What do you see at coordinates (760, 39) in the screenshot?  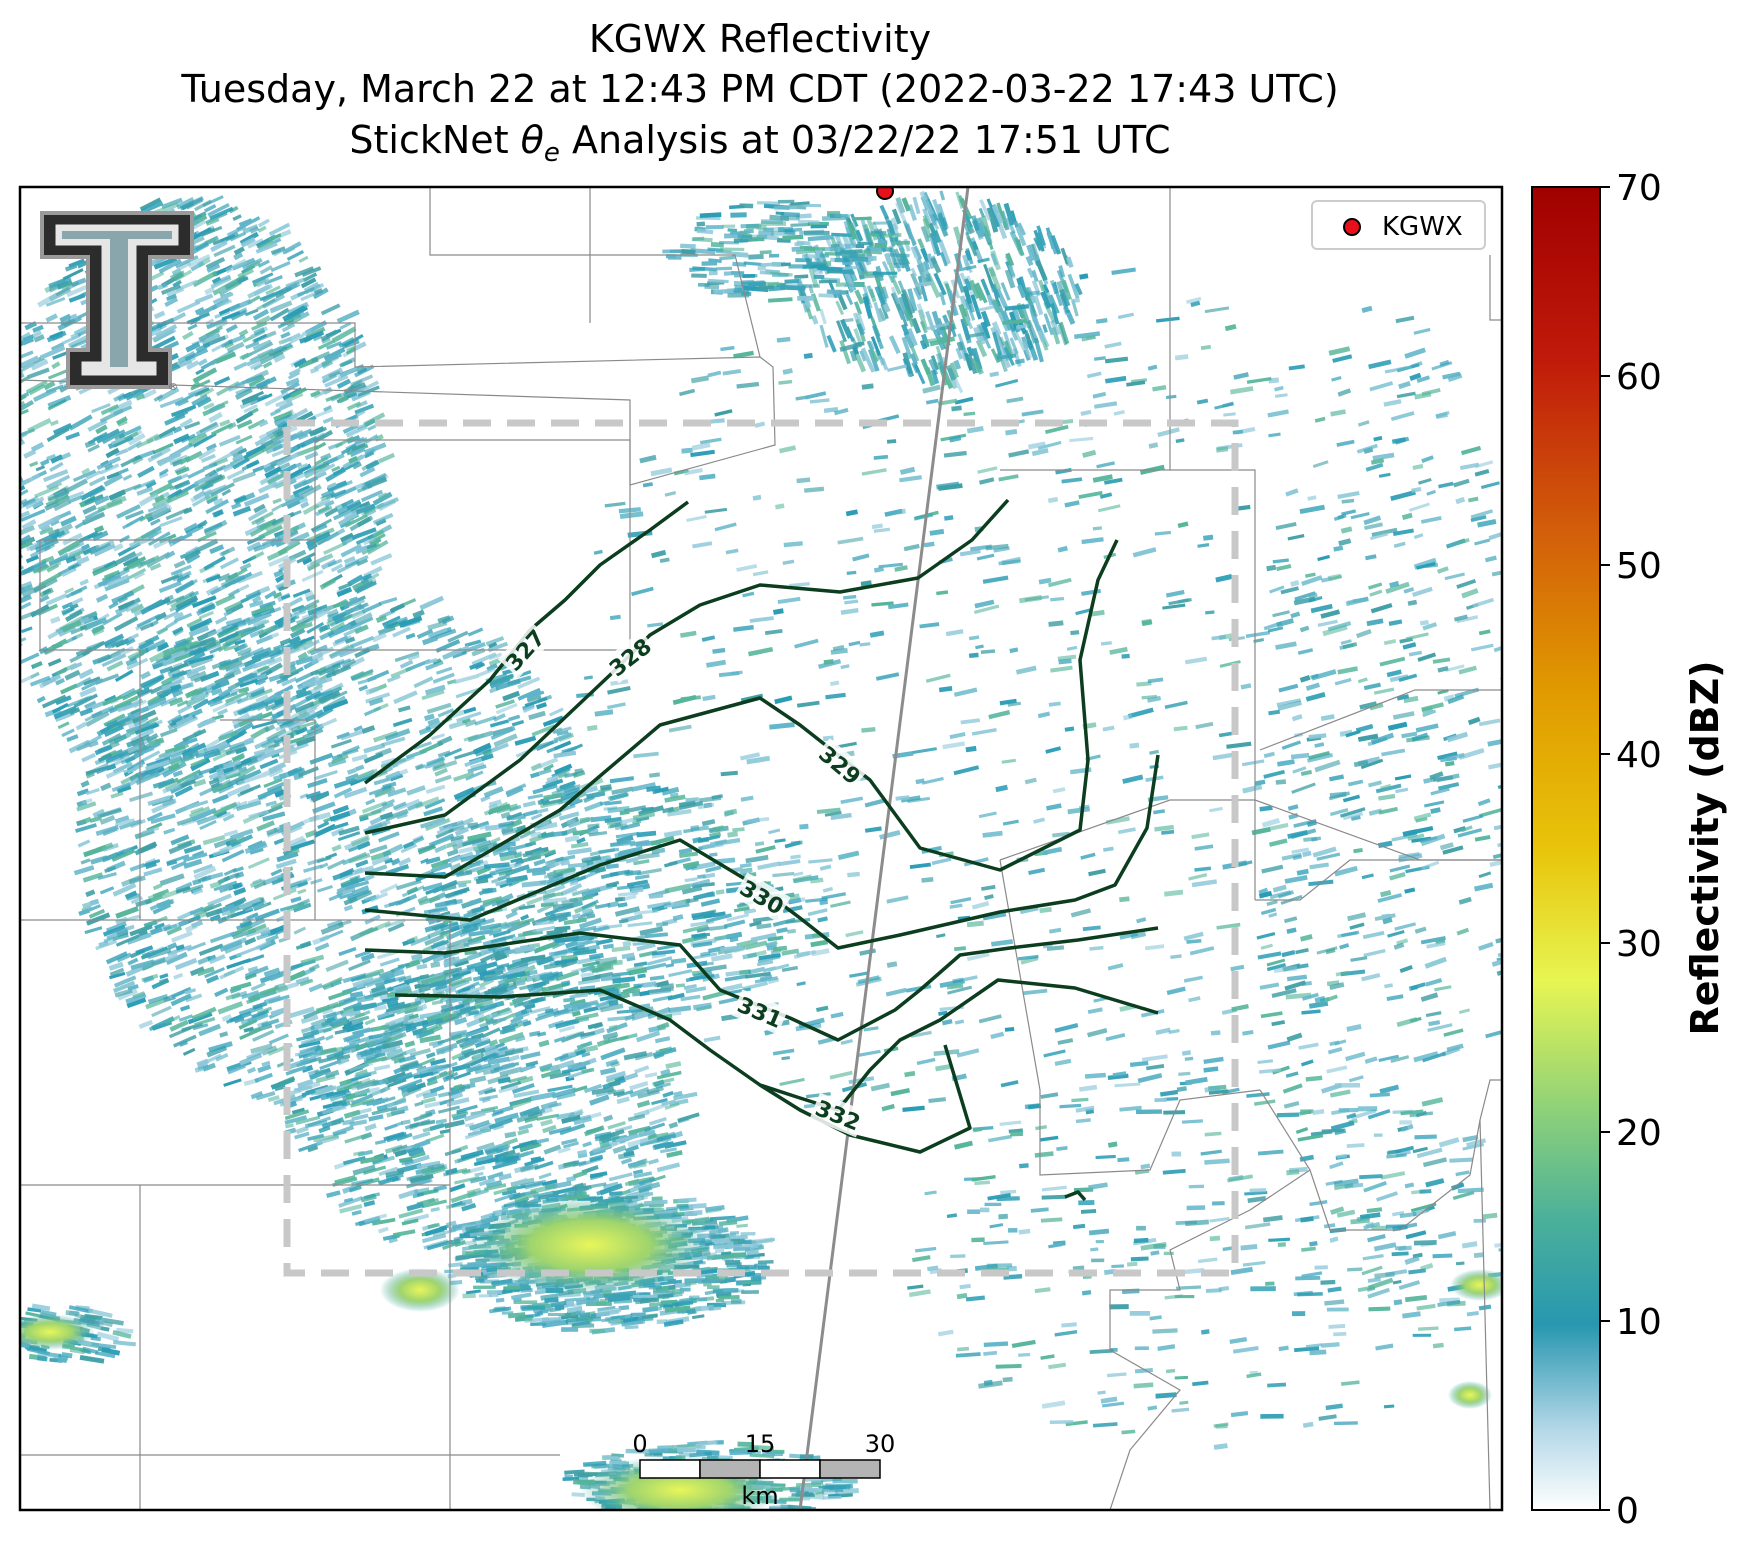 I see `title-line-1: KGWX Reflectivity` at bounding box center [760, 39].